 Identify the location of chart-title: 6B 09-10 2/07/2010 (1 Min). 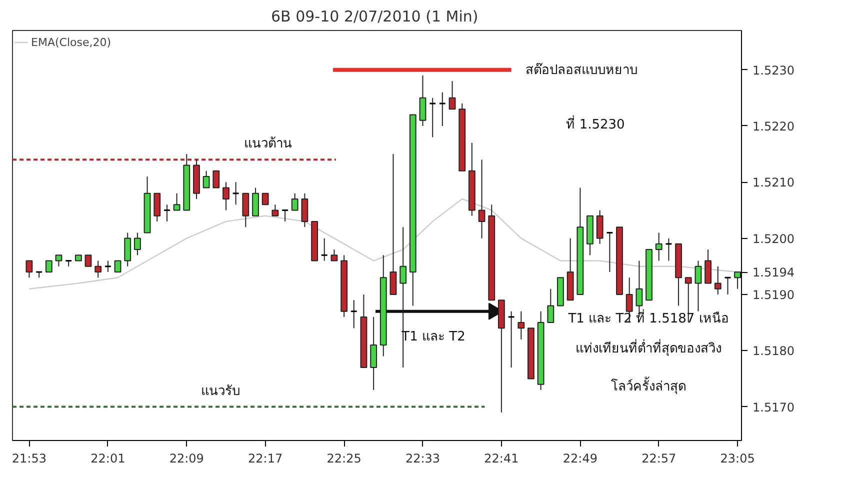
(374, 17).